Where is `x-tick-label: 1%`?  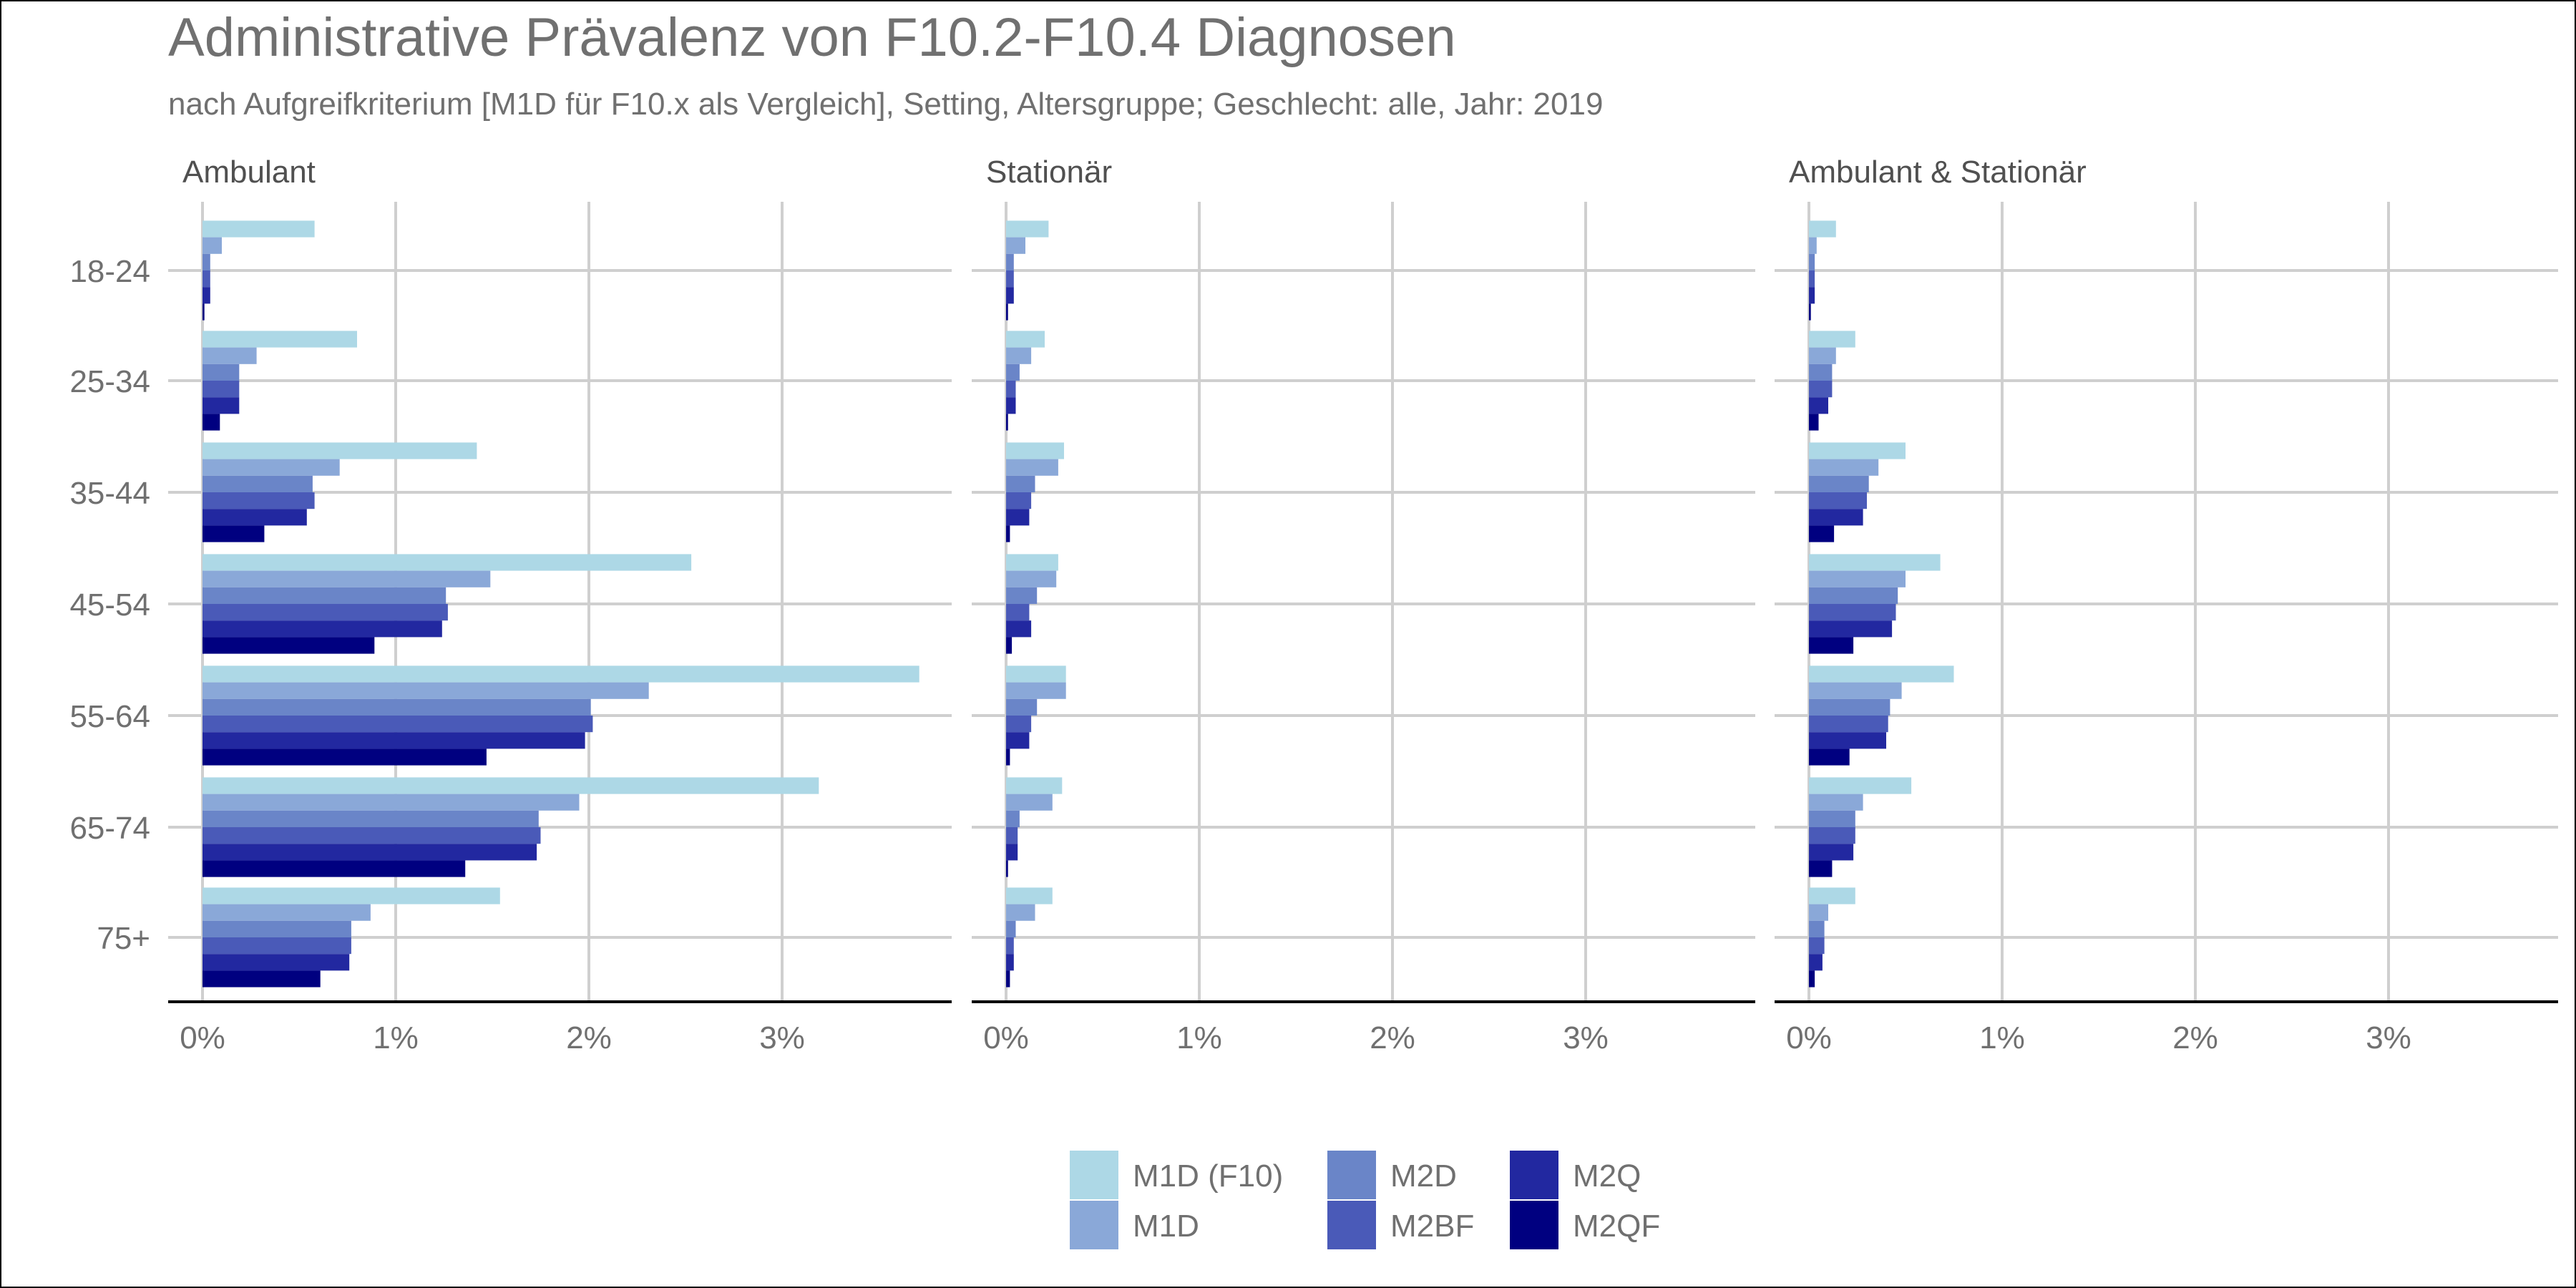
x-tick-label: 1% is located at coordinates (1199, 1037).